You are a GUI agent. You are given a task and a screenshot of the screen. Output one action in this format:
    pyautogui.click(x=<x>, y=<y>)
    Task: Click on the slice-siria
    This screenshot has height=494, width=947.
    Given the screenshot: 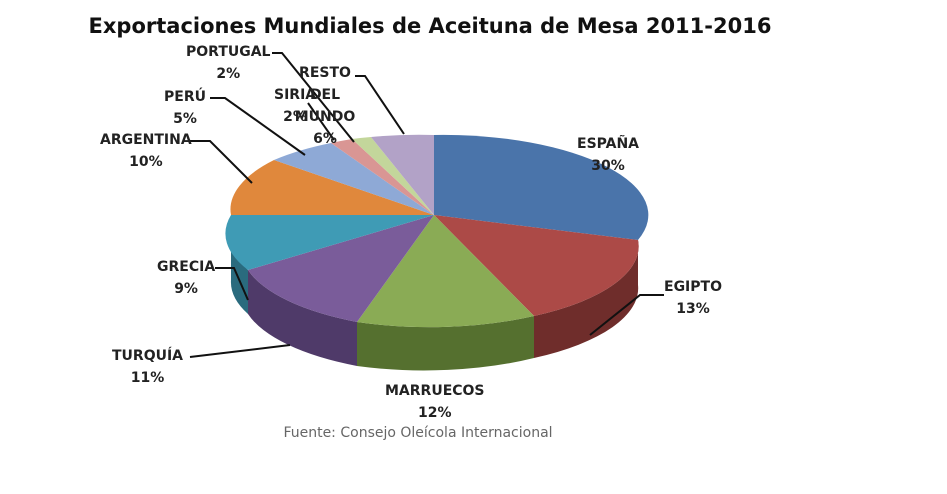 What is the action you would take?
    pyautogui.click(x=393, y=176)
    